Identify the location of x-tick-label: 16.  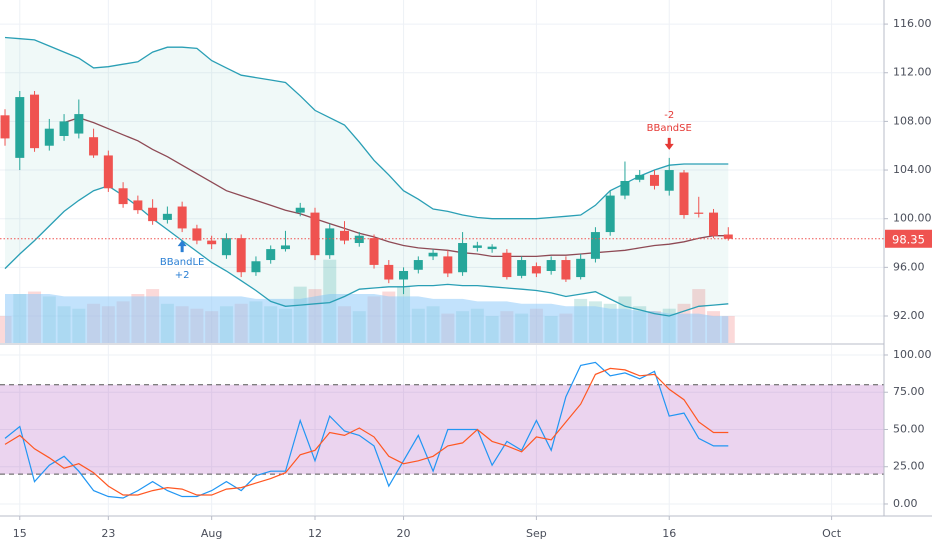
(669, 533).